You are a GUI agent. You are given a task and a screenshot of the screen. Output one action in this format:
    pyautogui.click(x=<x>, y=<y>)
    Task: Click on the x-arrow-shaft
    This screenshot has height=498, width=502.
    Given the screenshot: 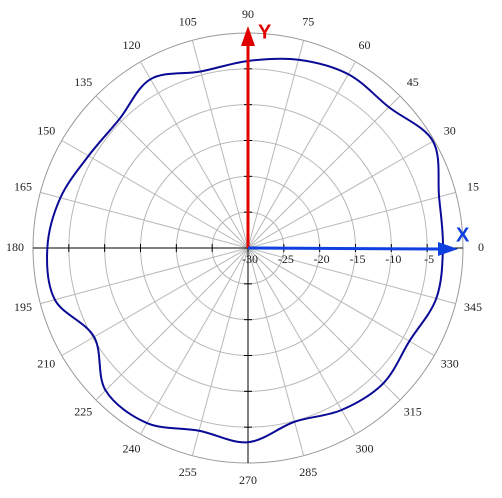 What is the action you would take?
    pyautogui.click(x=344, y=248)
    